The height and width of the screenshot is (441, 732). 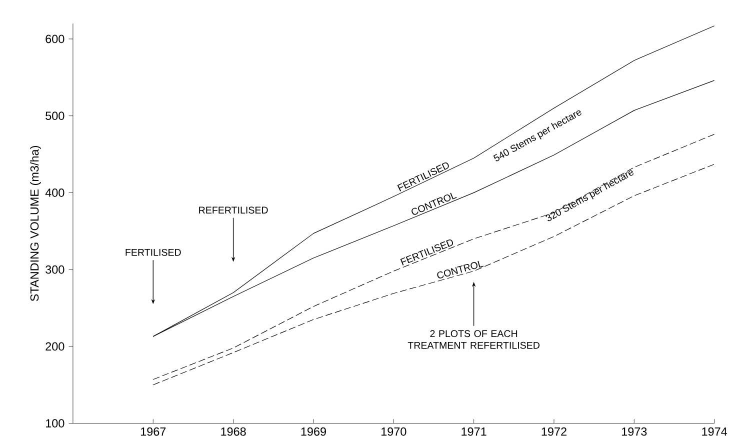 What do you see at coordinates (474, 431) in the screenshot?
I see `x-tick-label: 1971` at bounding box center [474, 431].